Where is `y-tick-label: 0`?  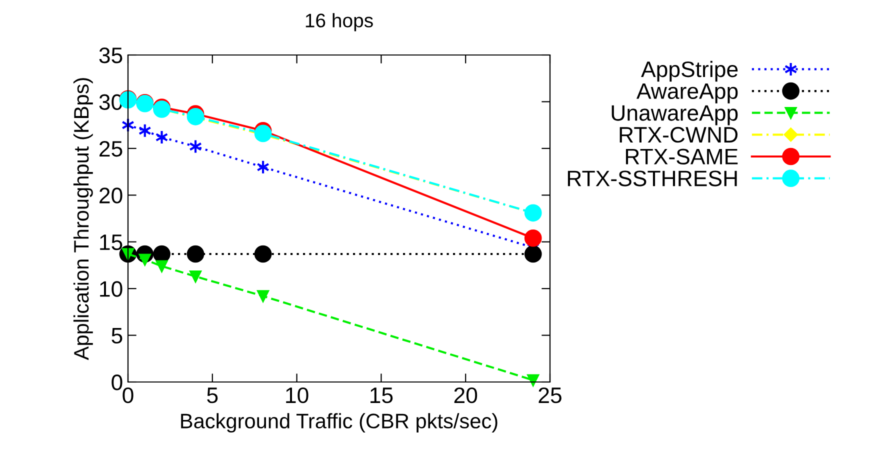
y-tick-label: 0 is located at coordinates (117, 382).